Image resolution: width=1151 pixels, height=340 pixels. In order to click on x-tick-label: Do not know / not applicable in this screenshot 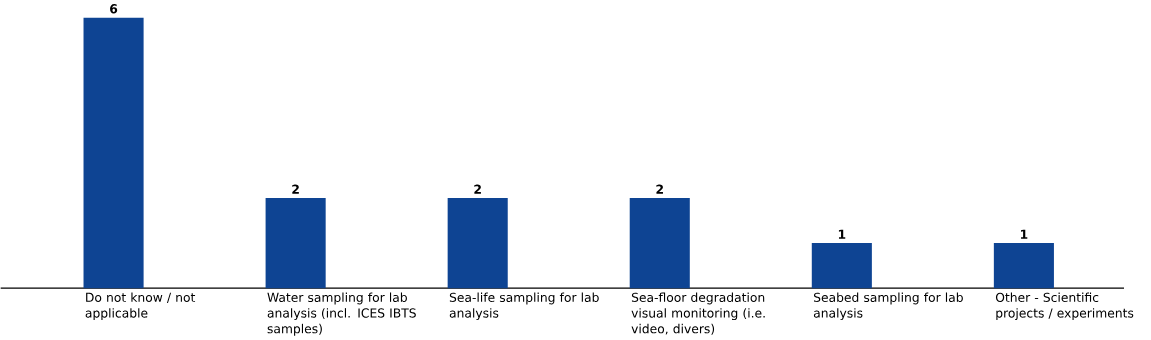, I will do `click(140, 306)`.